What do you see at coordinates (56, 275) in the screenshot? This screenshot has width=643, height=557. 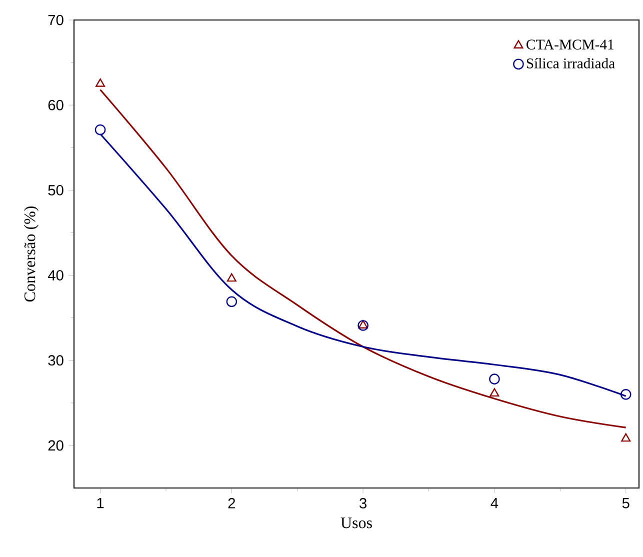 I see `y-tick-label: 40` at bounding box center [56, 275].